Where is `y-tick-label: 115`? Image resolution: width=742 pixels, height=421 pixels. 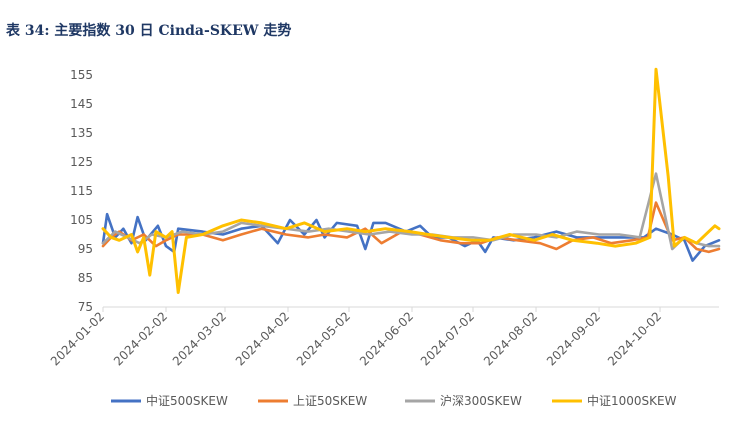 y-tick-label: 115 is located at coordinates (81, 191).